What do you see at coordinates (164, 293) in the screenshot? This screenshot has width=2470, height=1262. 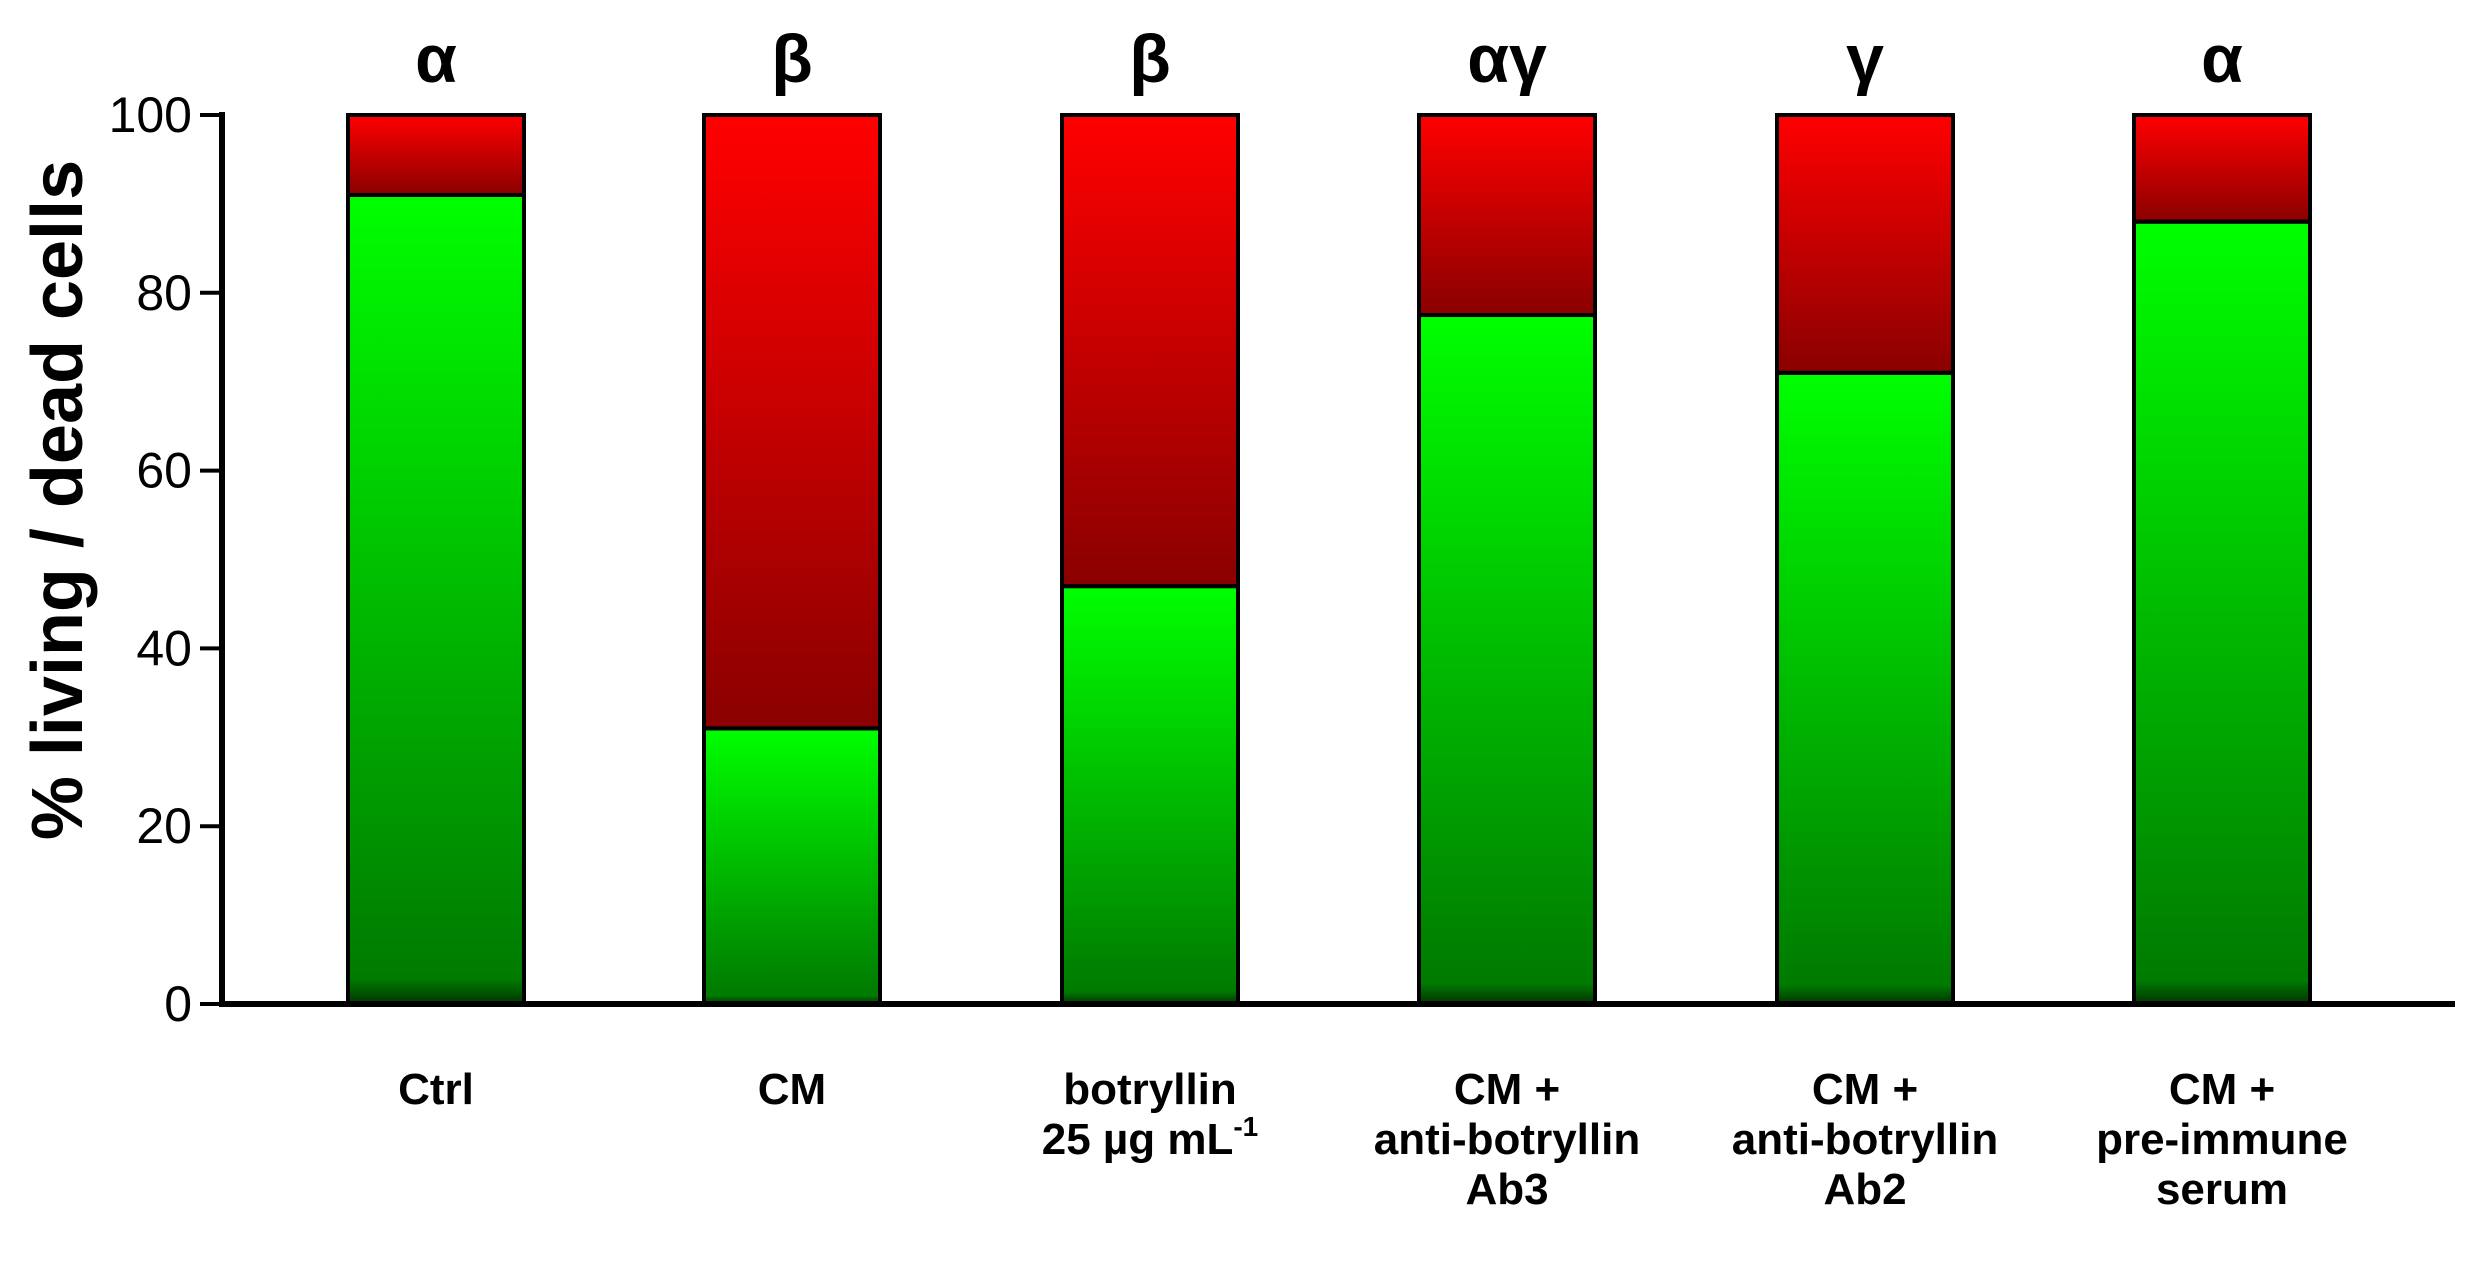 I see `y-tick-label: 80` at bounding box center [164, 293].